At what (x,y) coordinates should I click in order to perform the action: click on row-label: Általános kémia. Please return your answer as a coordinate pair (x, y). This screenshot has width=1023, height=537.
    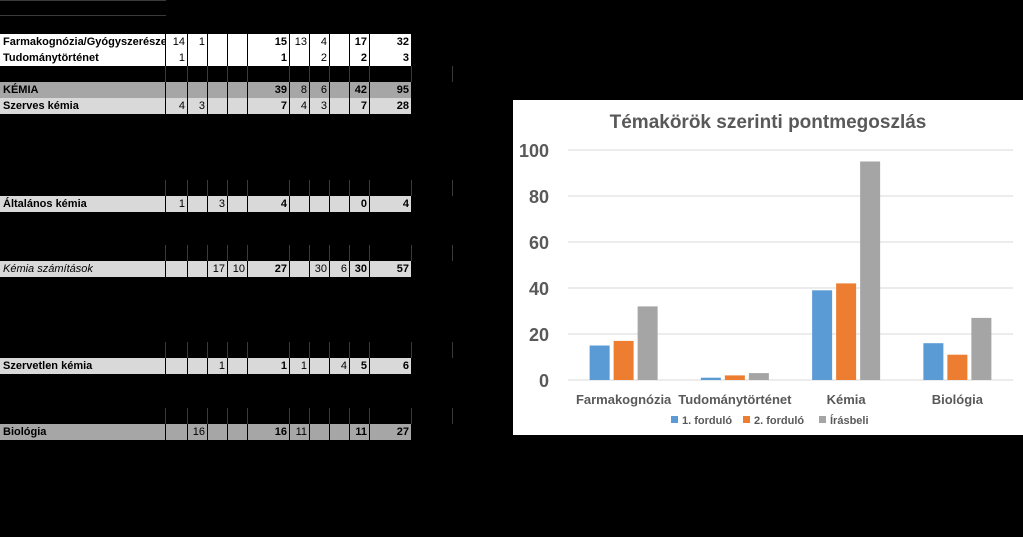
    Looking at the image, I should click on (83, 204).